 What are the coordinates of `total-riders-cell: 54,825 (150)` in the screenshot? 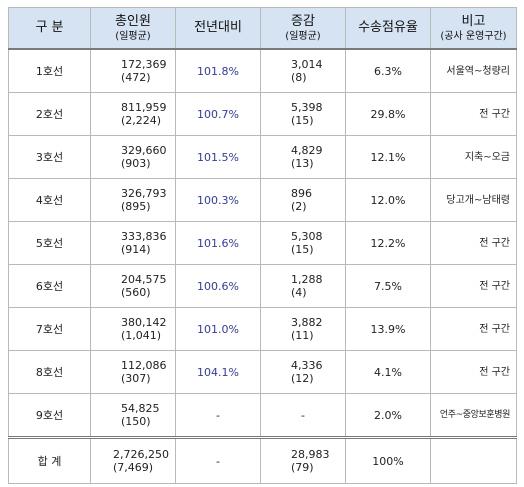 It's located at (133, 415).